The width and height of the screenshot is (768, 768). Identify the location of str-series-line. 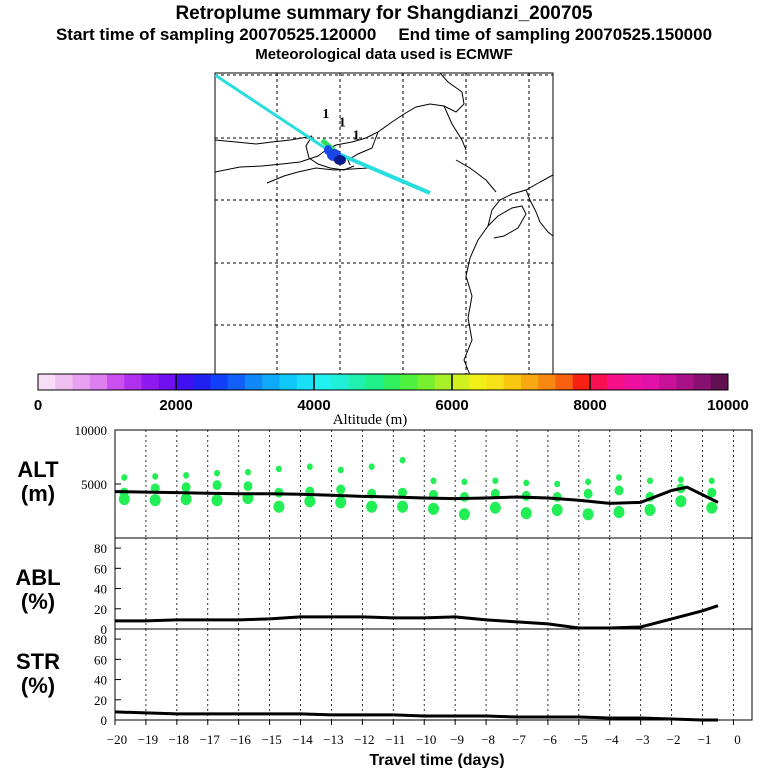
(416, 716).